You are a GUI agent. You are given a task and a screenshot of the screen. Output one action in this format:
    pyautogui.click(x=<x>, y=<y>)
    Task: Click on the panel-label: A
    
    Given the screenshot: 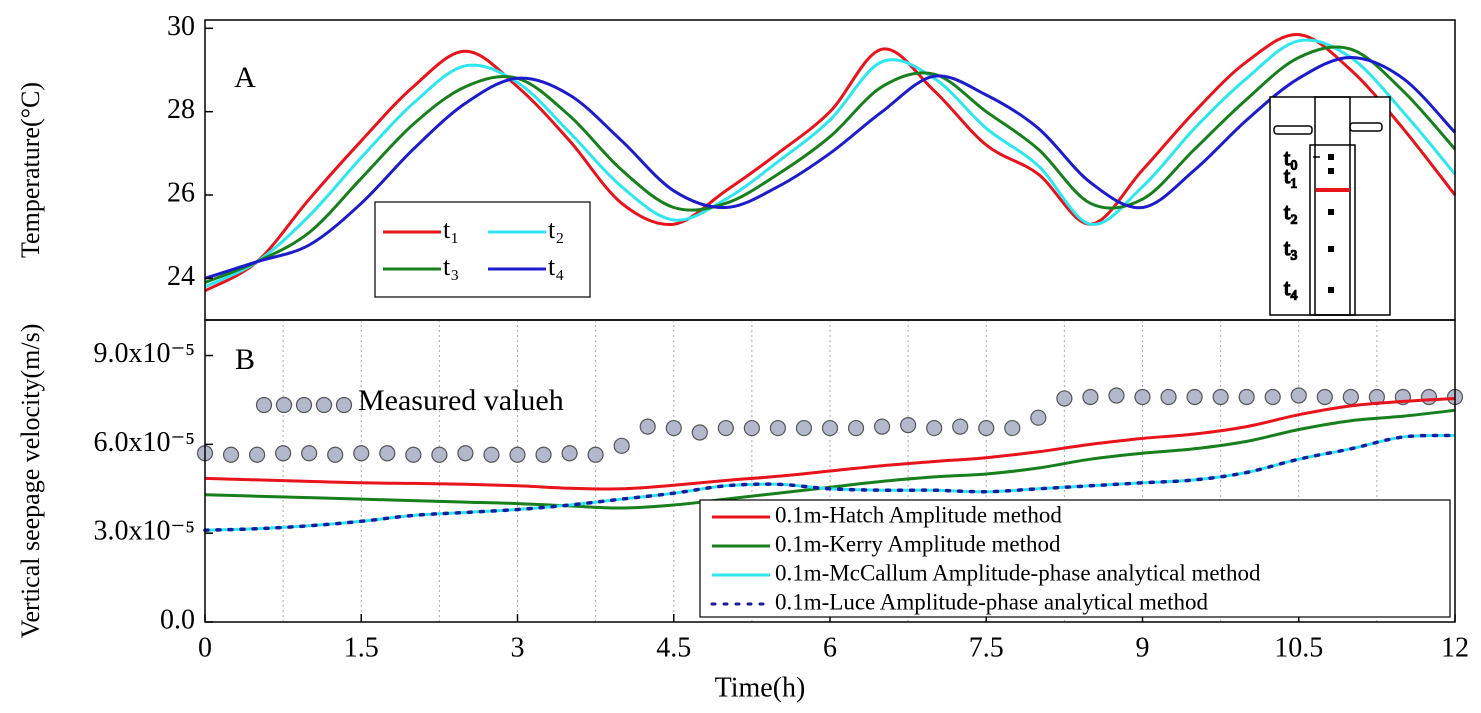 What is the action you would take?
    pyautogui.click(x=245, y=77)
    